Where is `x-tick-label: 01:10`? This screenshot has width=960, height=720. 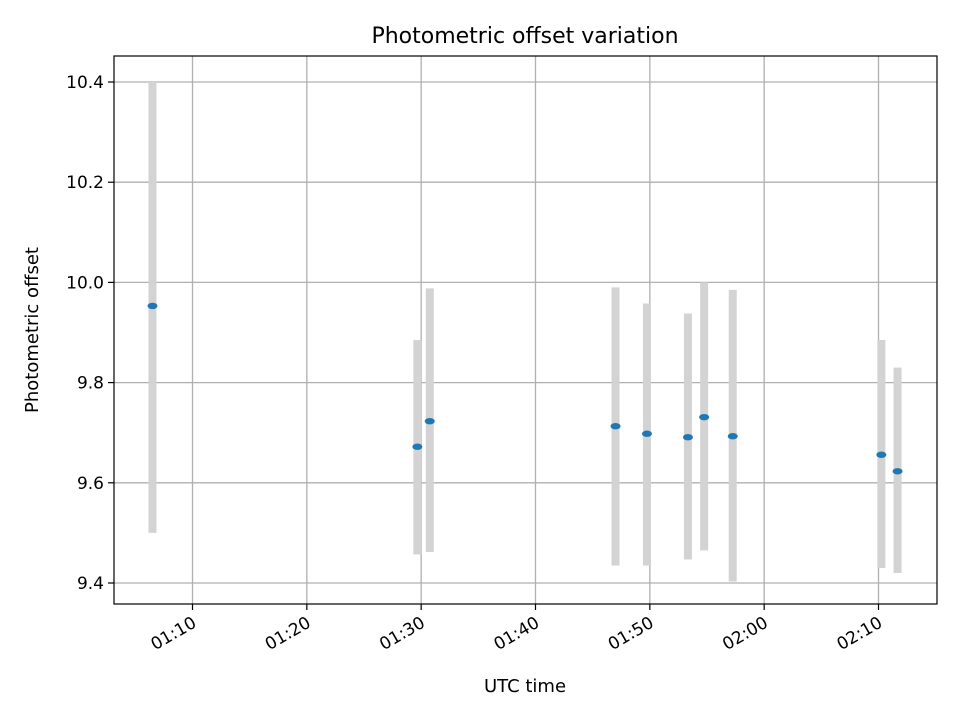 x-tick-label: 01:10 is located at coordinates (174, 634).